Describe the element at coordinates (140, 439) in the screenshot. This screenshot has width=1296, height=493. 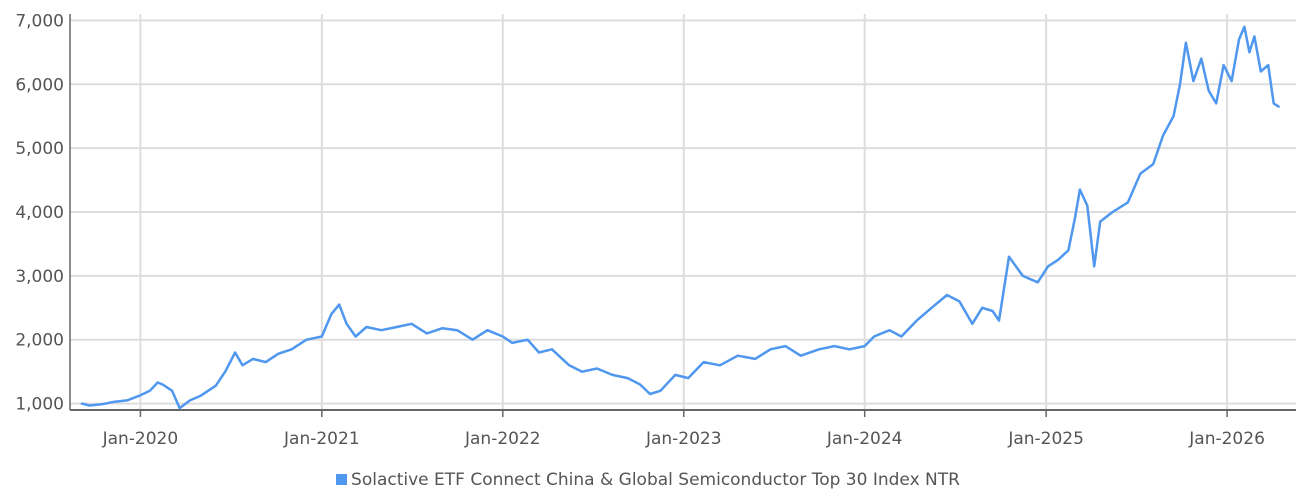
I see `x-tick-label: Jan-2020` at that location.